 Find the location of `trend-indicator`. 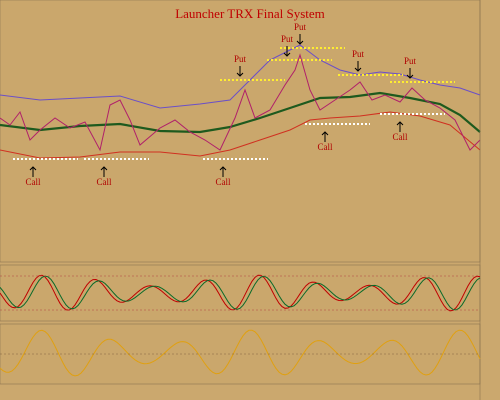

trend-indicator is located at coordinates (240, 353).